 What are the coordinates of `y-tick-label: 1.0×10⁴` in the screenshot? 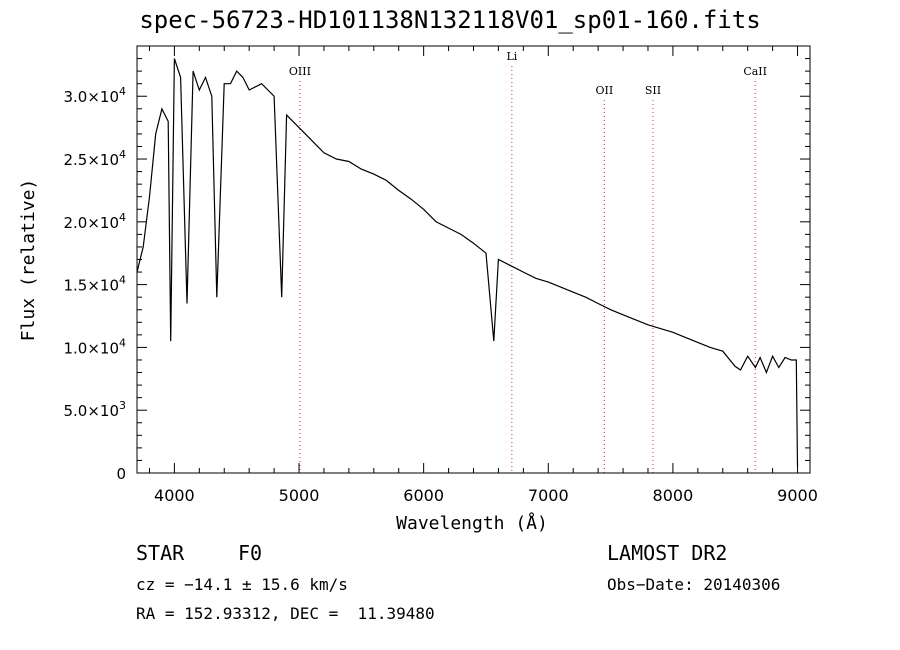 It's located at (94, 346).